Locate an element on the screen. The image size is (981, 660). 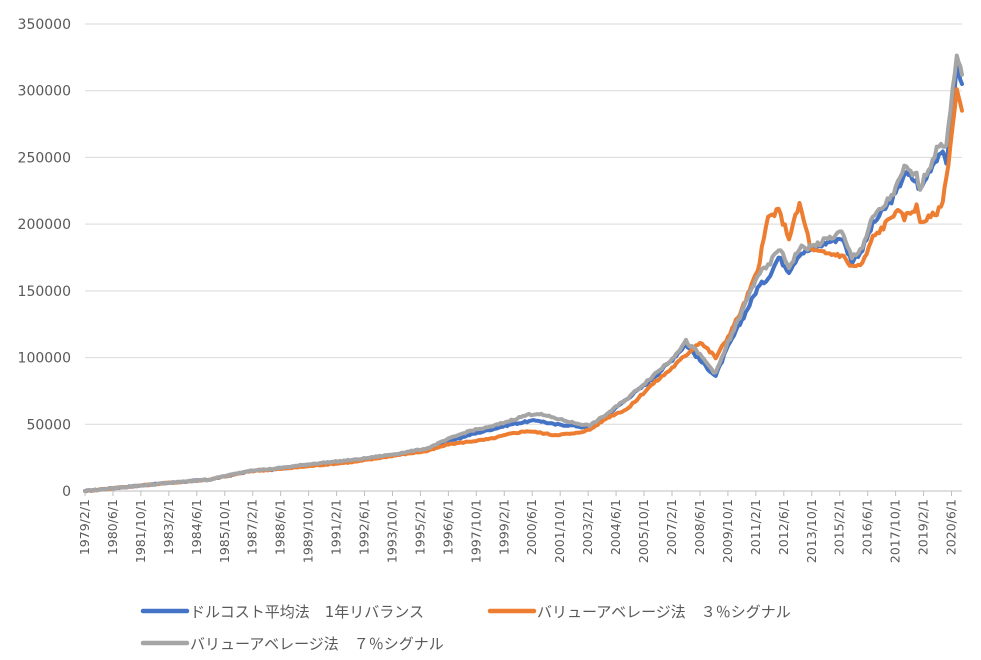
y-tick-label: 300000 is located at coordinates (44, 92).